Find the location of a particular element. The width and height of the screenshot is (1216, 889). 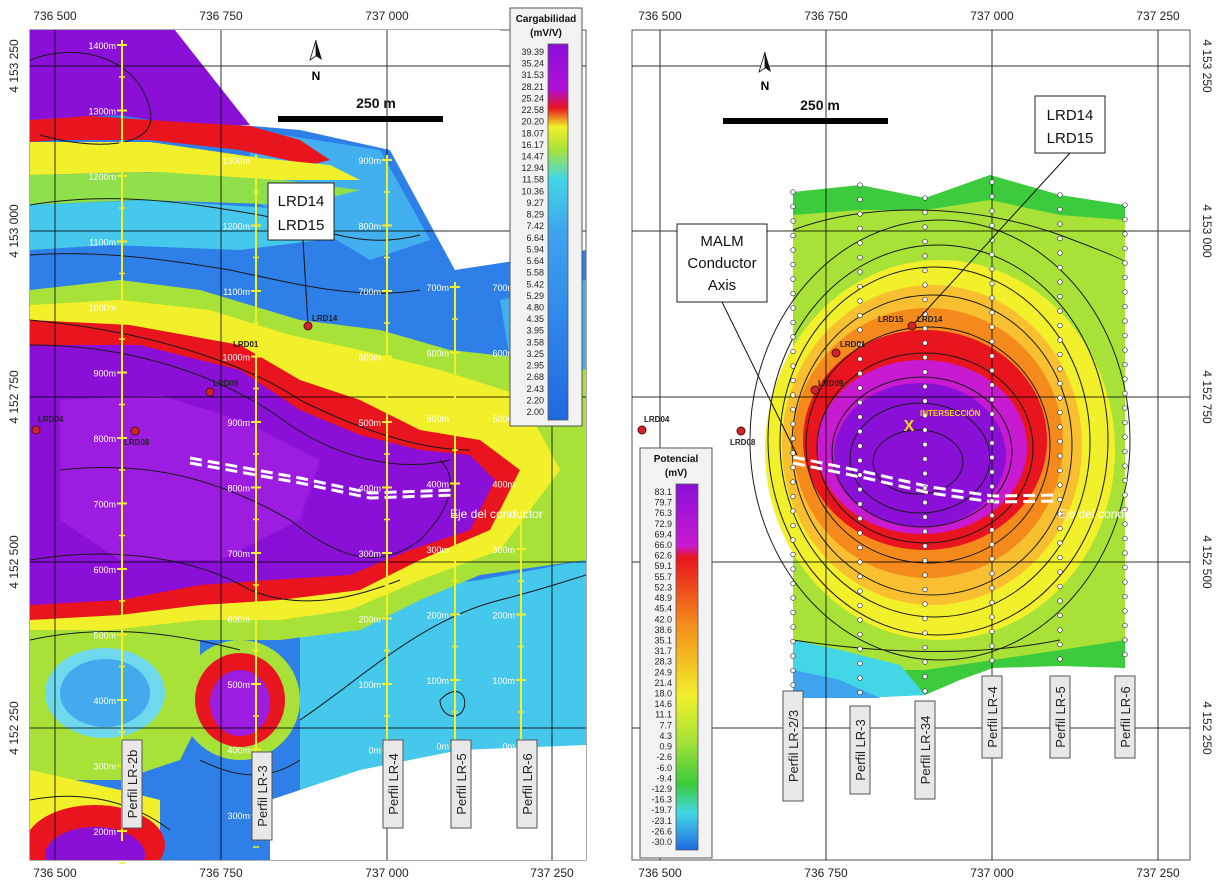

left-conductor-axis is located at coordinates (322, 478).